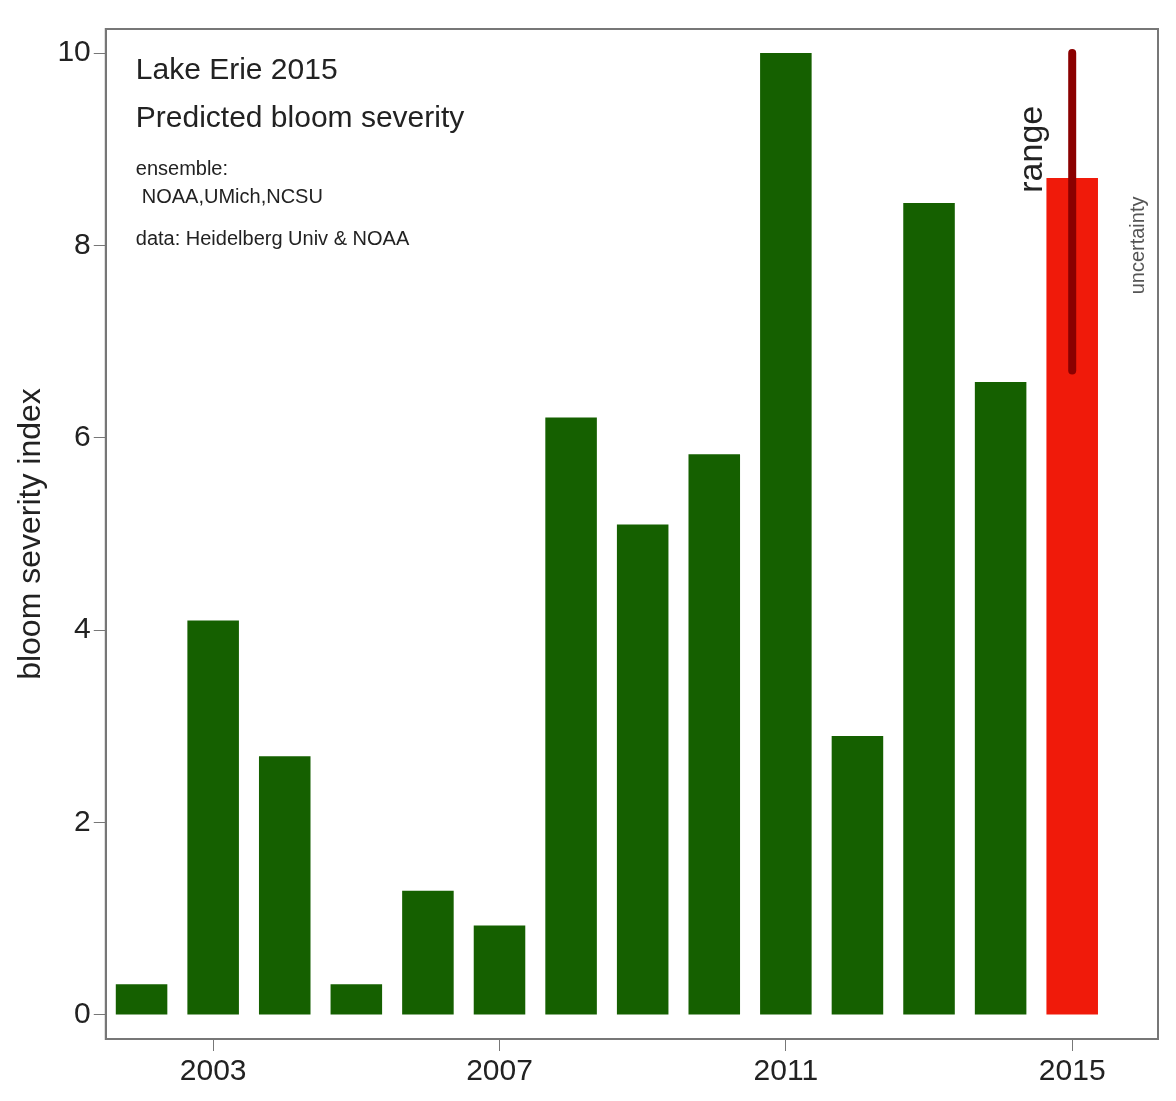 The image size is (1176, 1101). What do you see at coordinates (74, 51) in the screenshot?
I see `y-tick-label: 10` at bounding box center [74, 51].